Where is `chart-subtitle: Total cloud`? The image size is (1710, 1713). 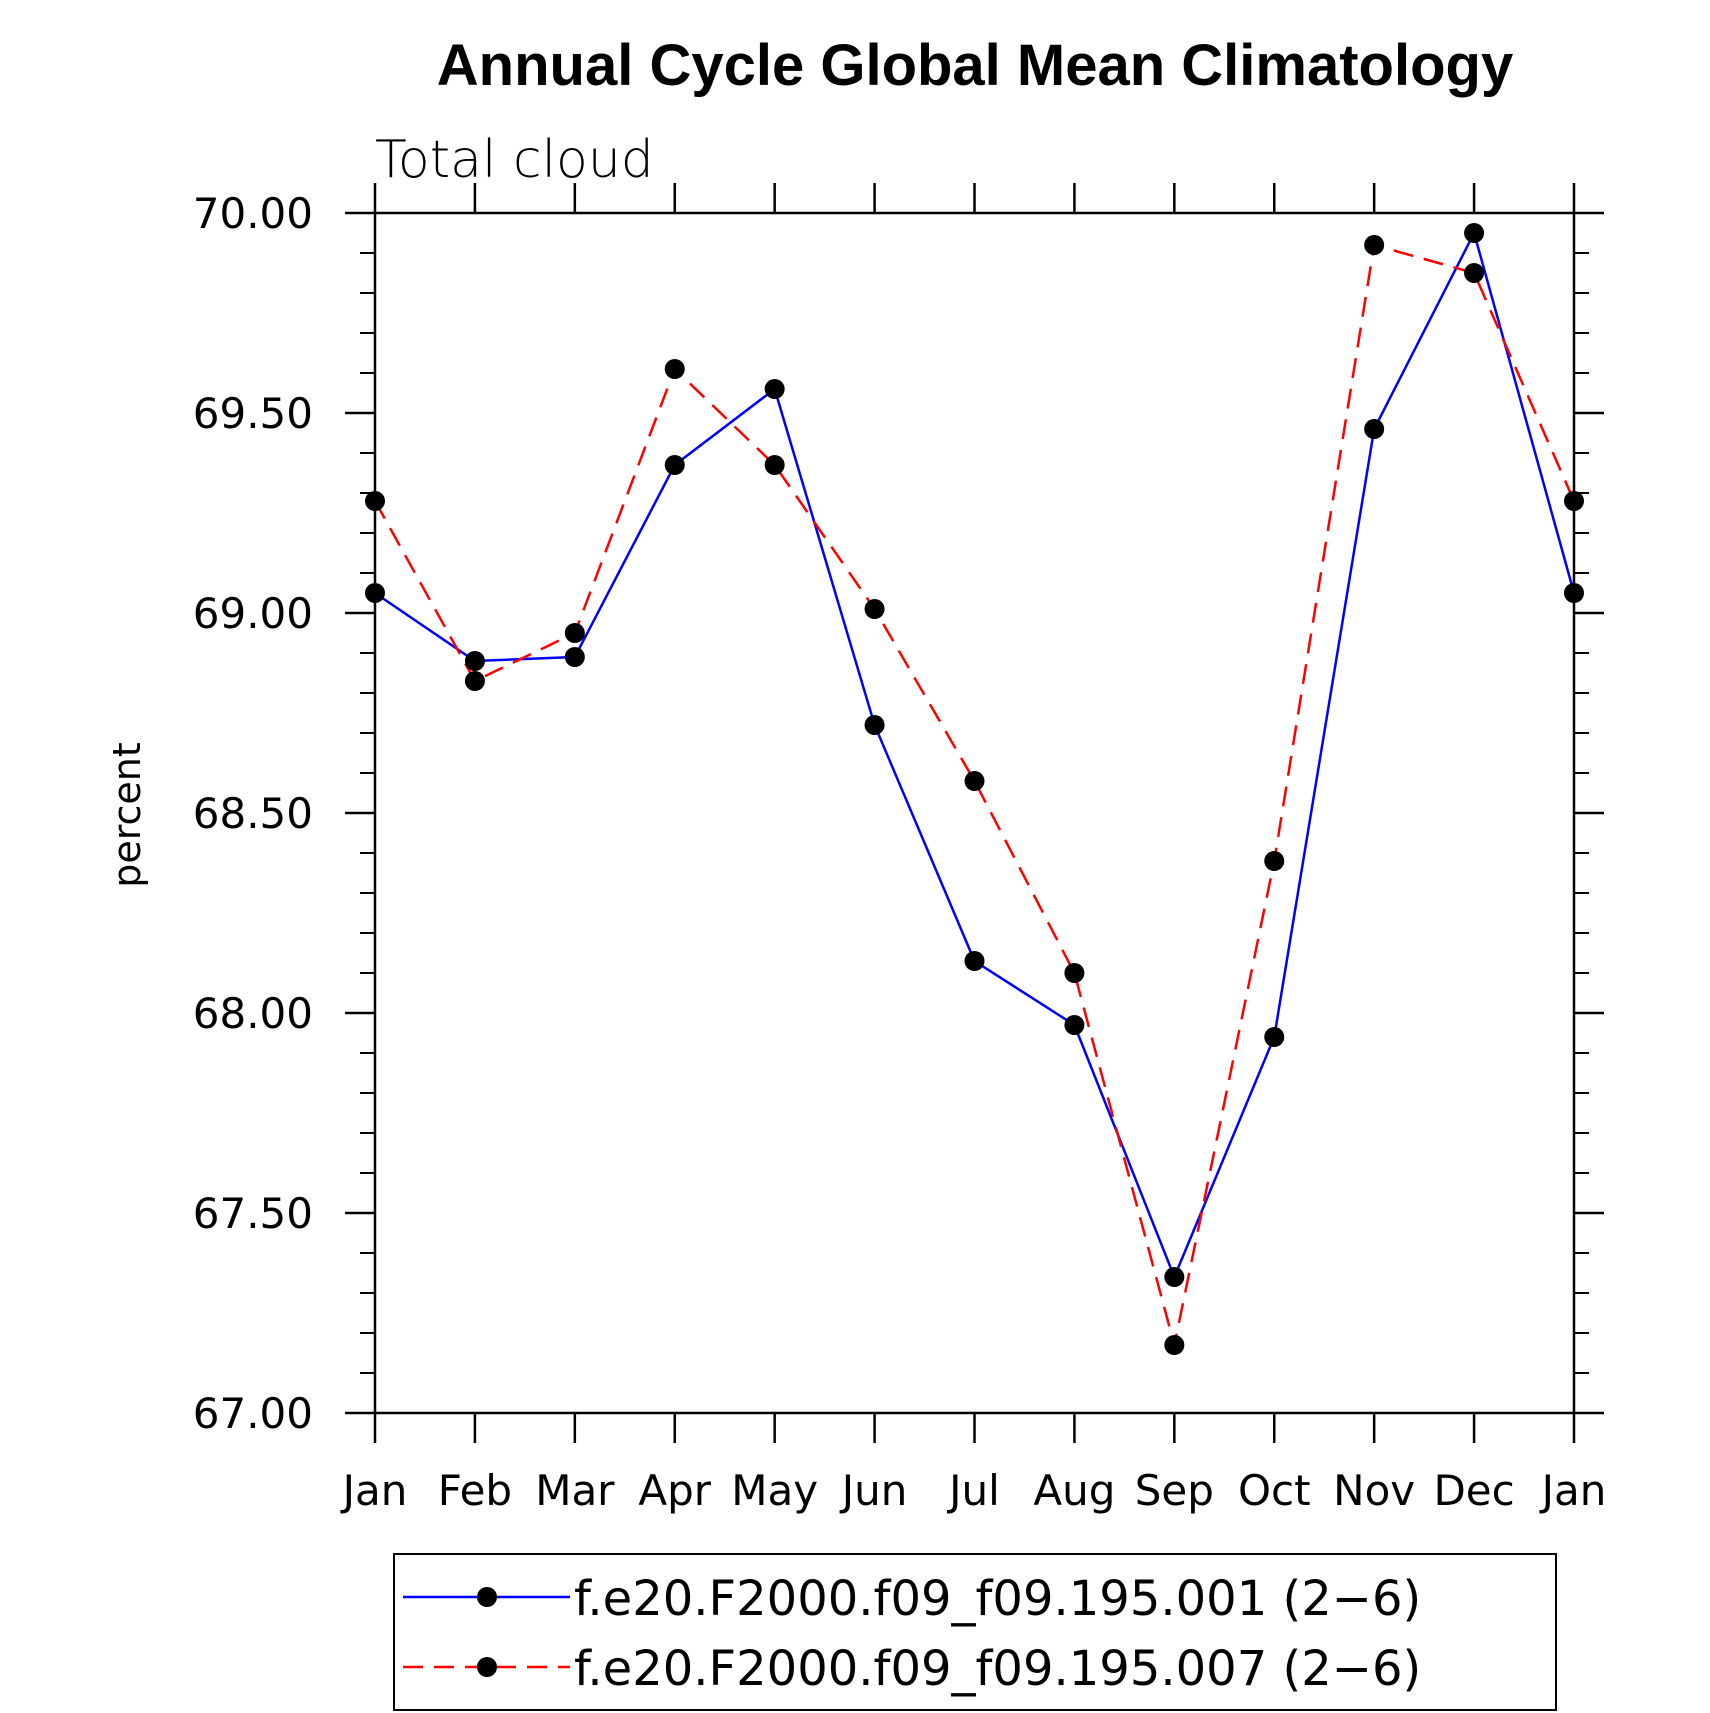 chart-subtitle: Total cloud is located at coordinates (514, 160).